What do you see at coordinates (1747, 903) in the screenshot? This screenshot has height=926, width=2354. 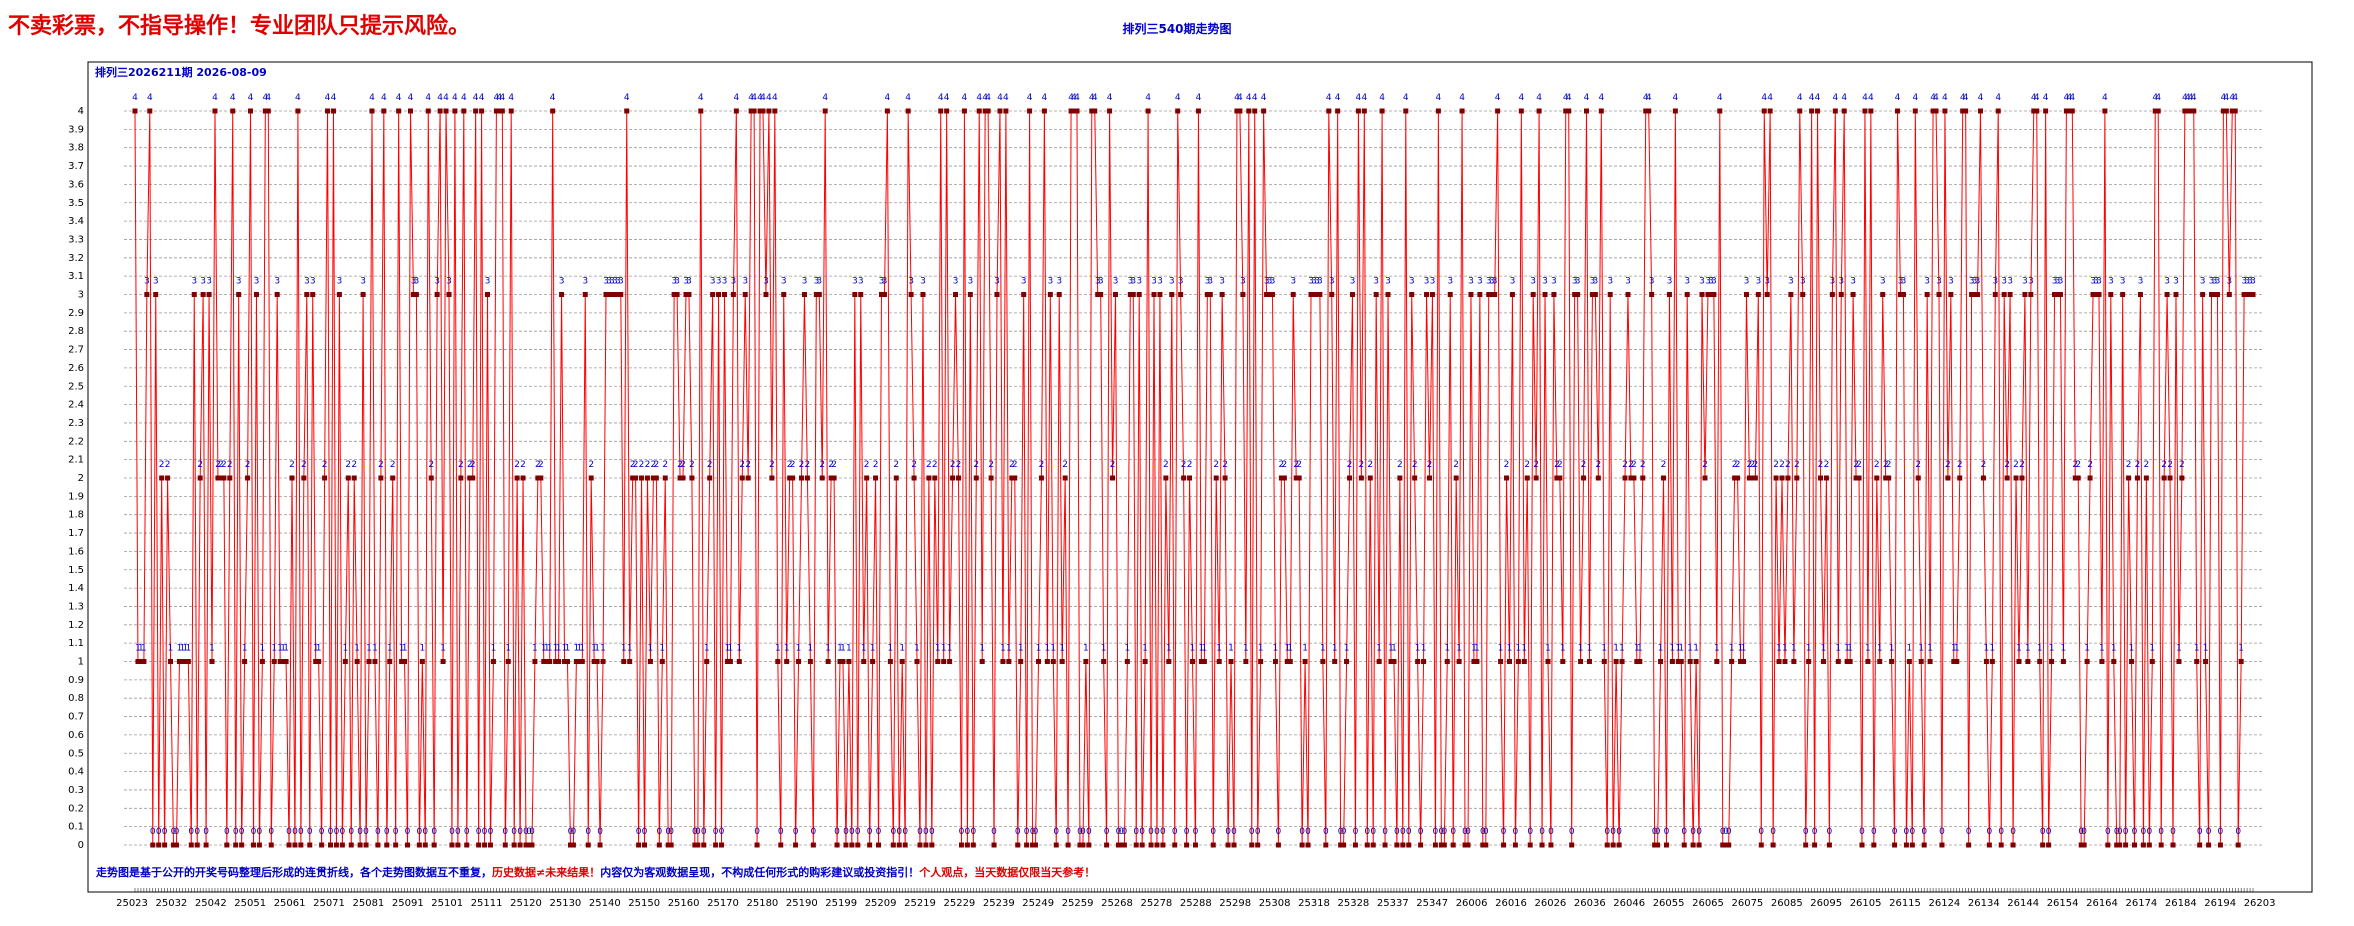 I see `x-tick-label: 26075` at bounding box center [1747, 903].